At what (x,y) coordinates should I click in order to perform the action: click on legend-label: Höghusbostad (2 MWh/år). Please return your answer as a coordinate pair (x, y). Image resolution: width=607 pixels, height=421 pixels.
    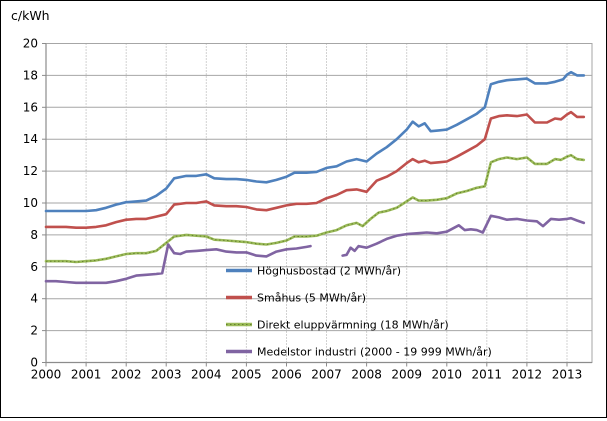
    Looking at the image, I should click on (329, 271).